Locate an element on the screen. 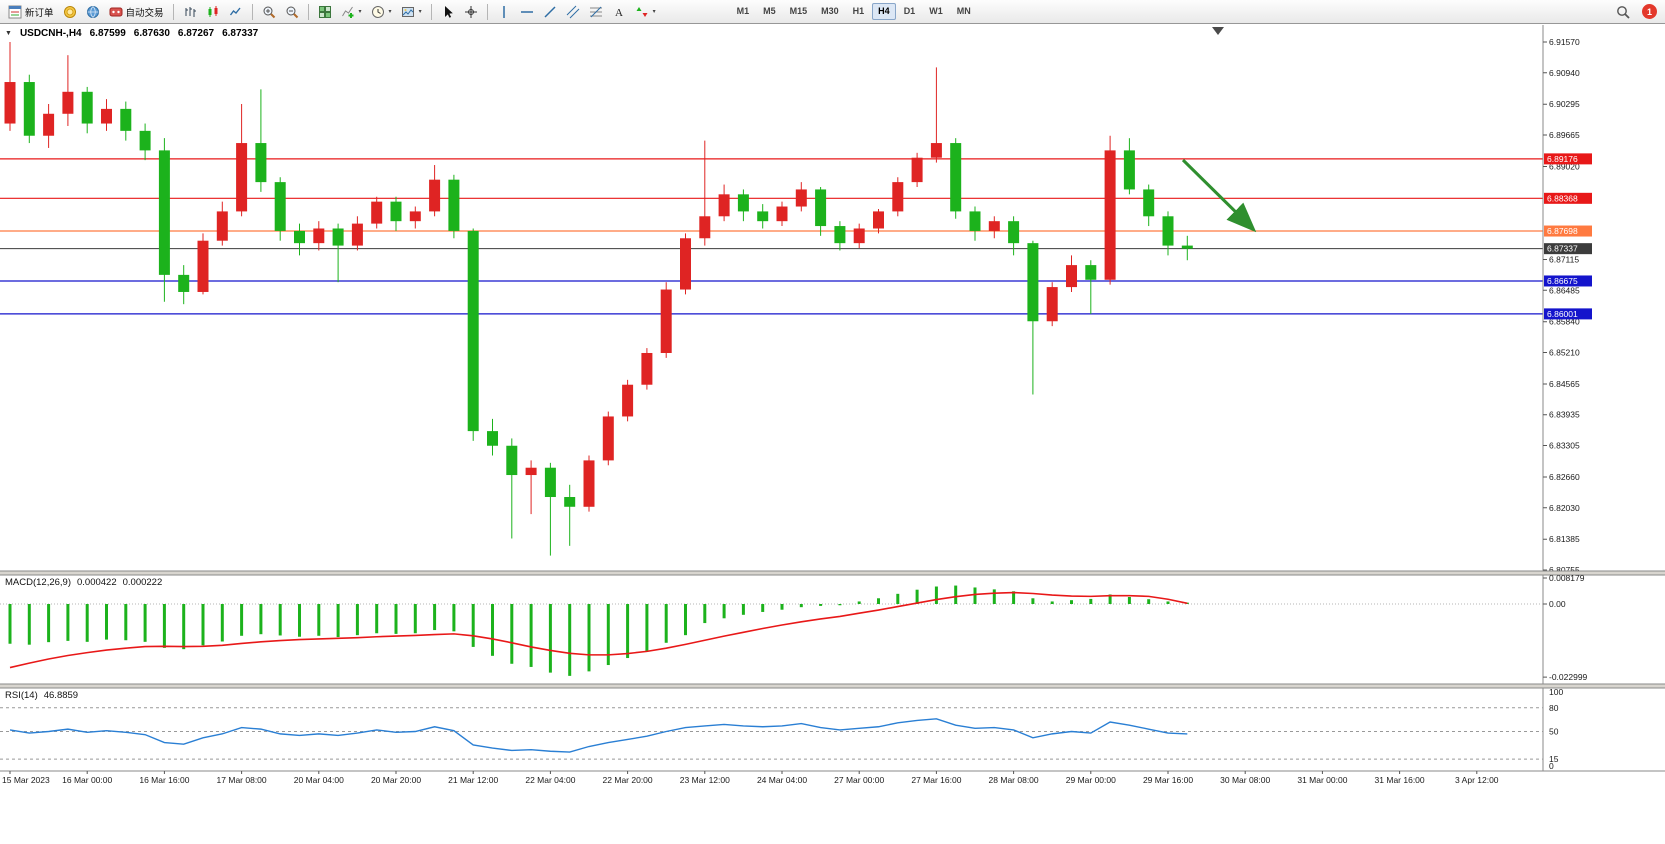 The image size is (1665, 844). svg-text: 6.81385 is located at coordinates (1564, 539).